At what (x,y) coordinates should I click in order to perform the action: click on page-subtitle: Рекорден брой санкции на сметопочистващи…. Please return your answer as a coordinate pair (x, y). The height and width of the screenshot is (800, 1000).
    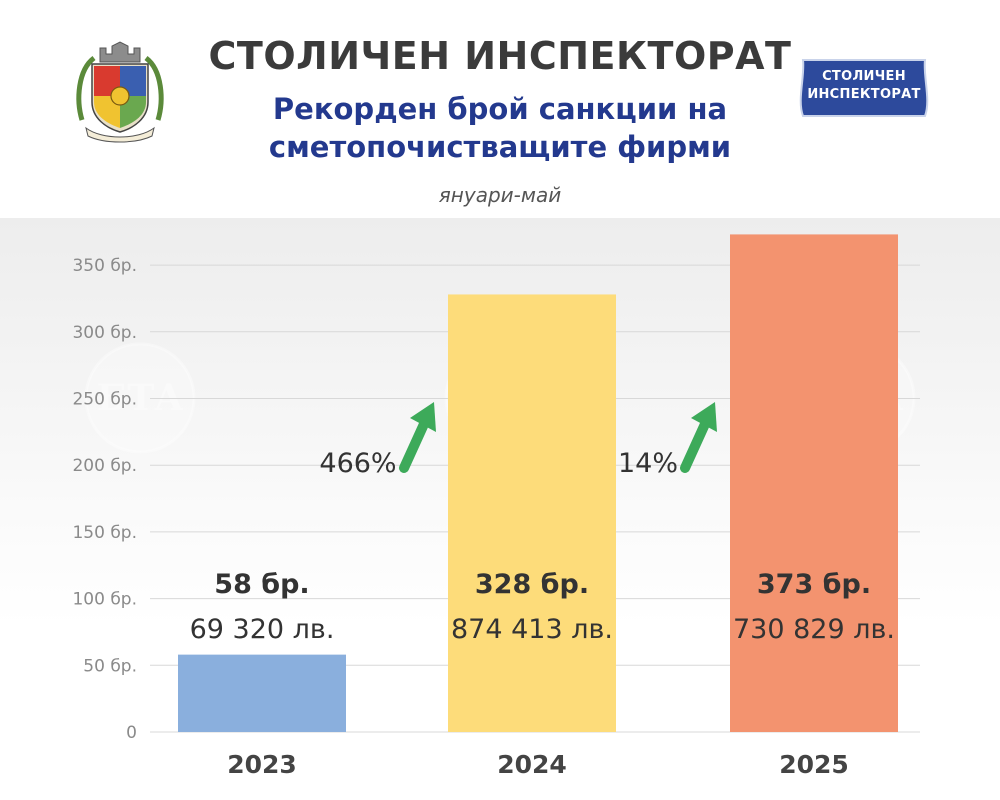
    Looking at the image, I should click on (500, 128).